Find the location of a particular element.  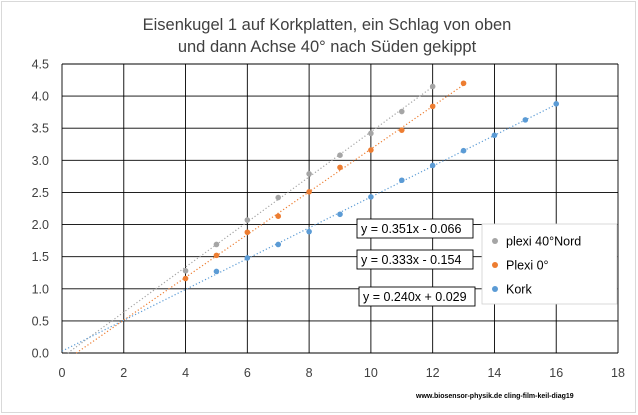

y-tick-label: 4.5 is located at coordinates (40, 65).